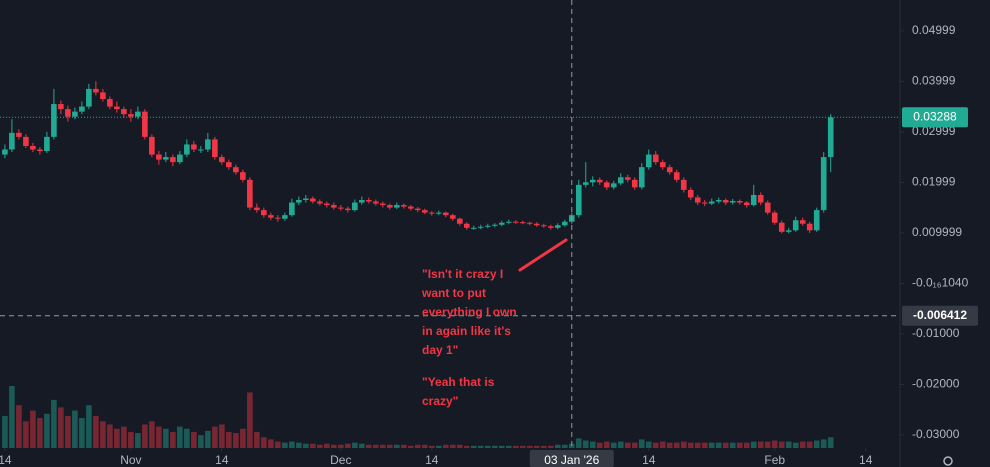  I want to click on settings-icon, so click(948, 461).